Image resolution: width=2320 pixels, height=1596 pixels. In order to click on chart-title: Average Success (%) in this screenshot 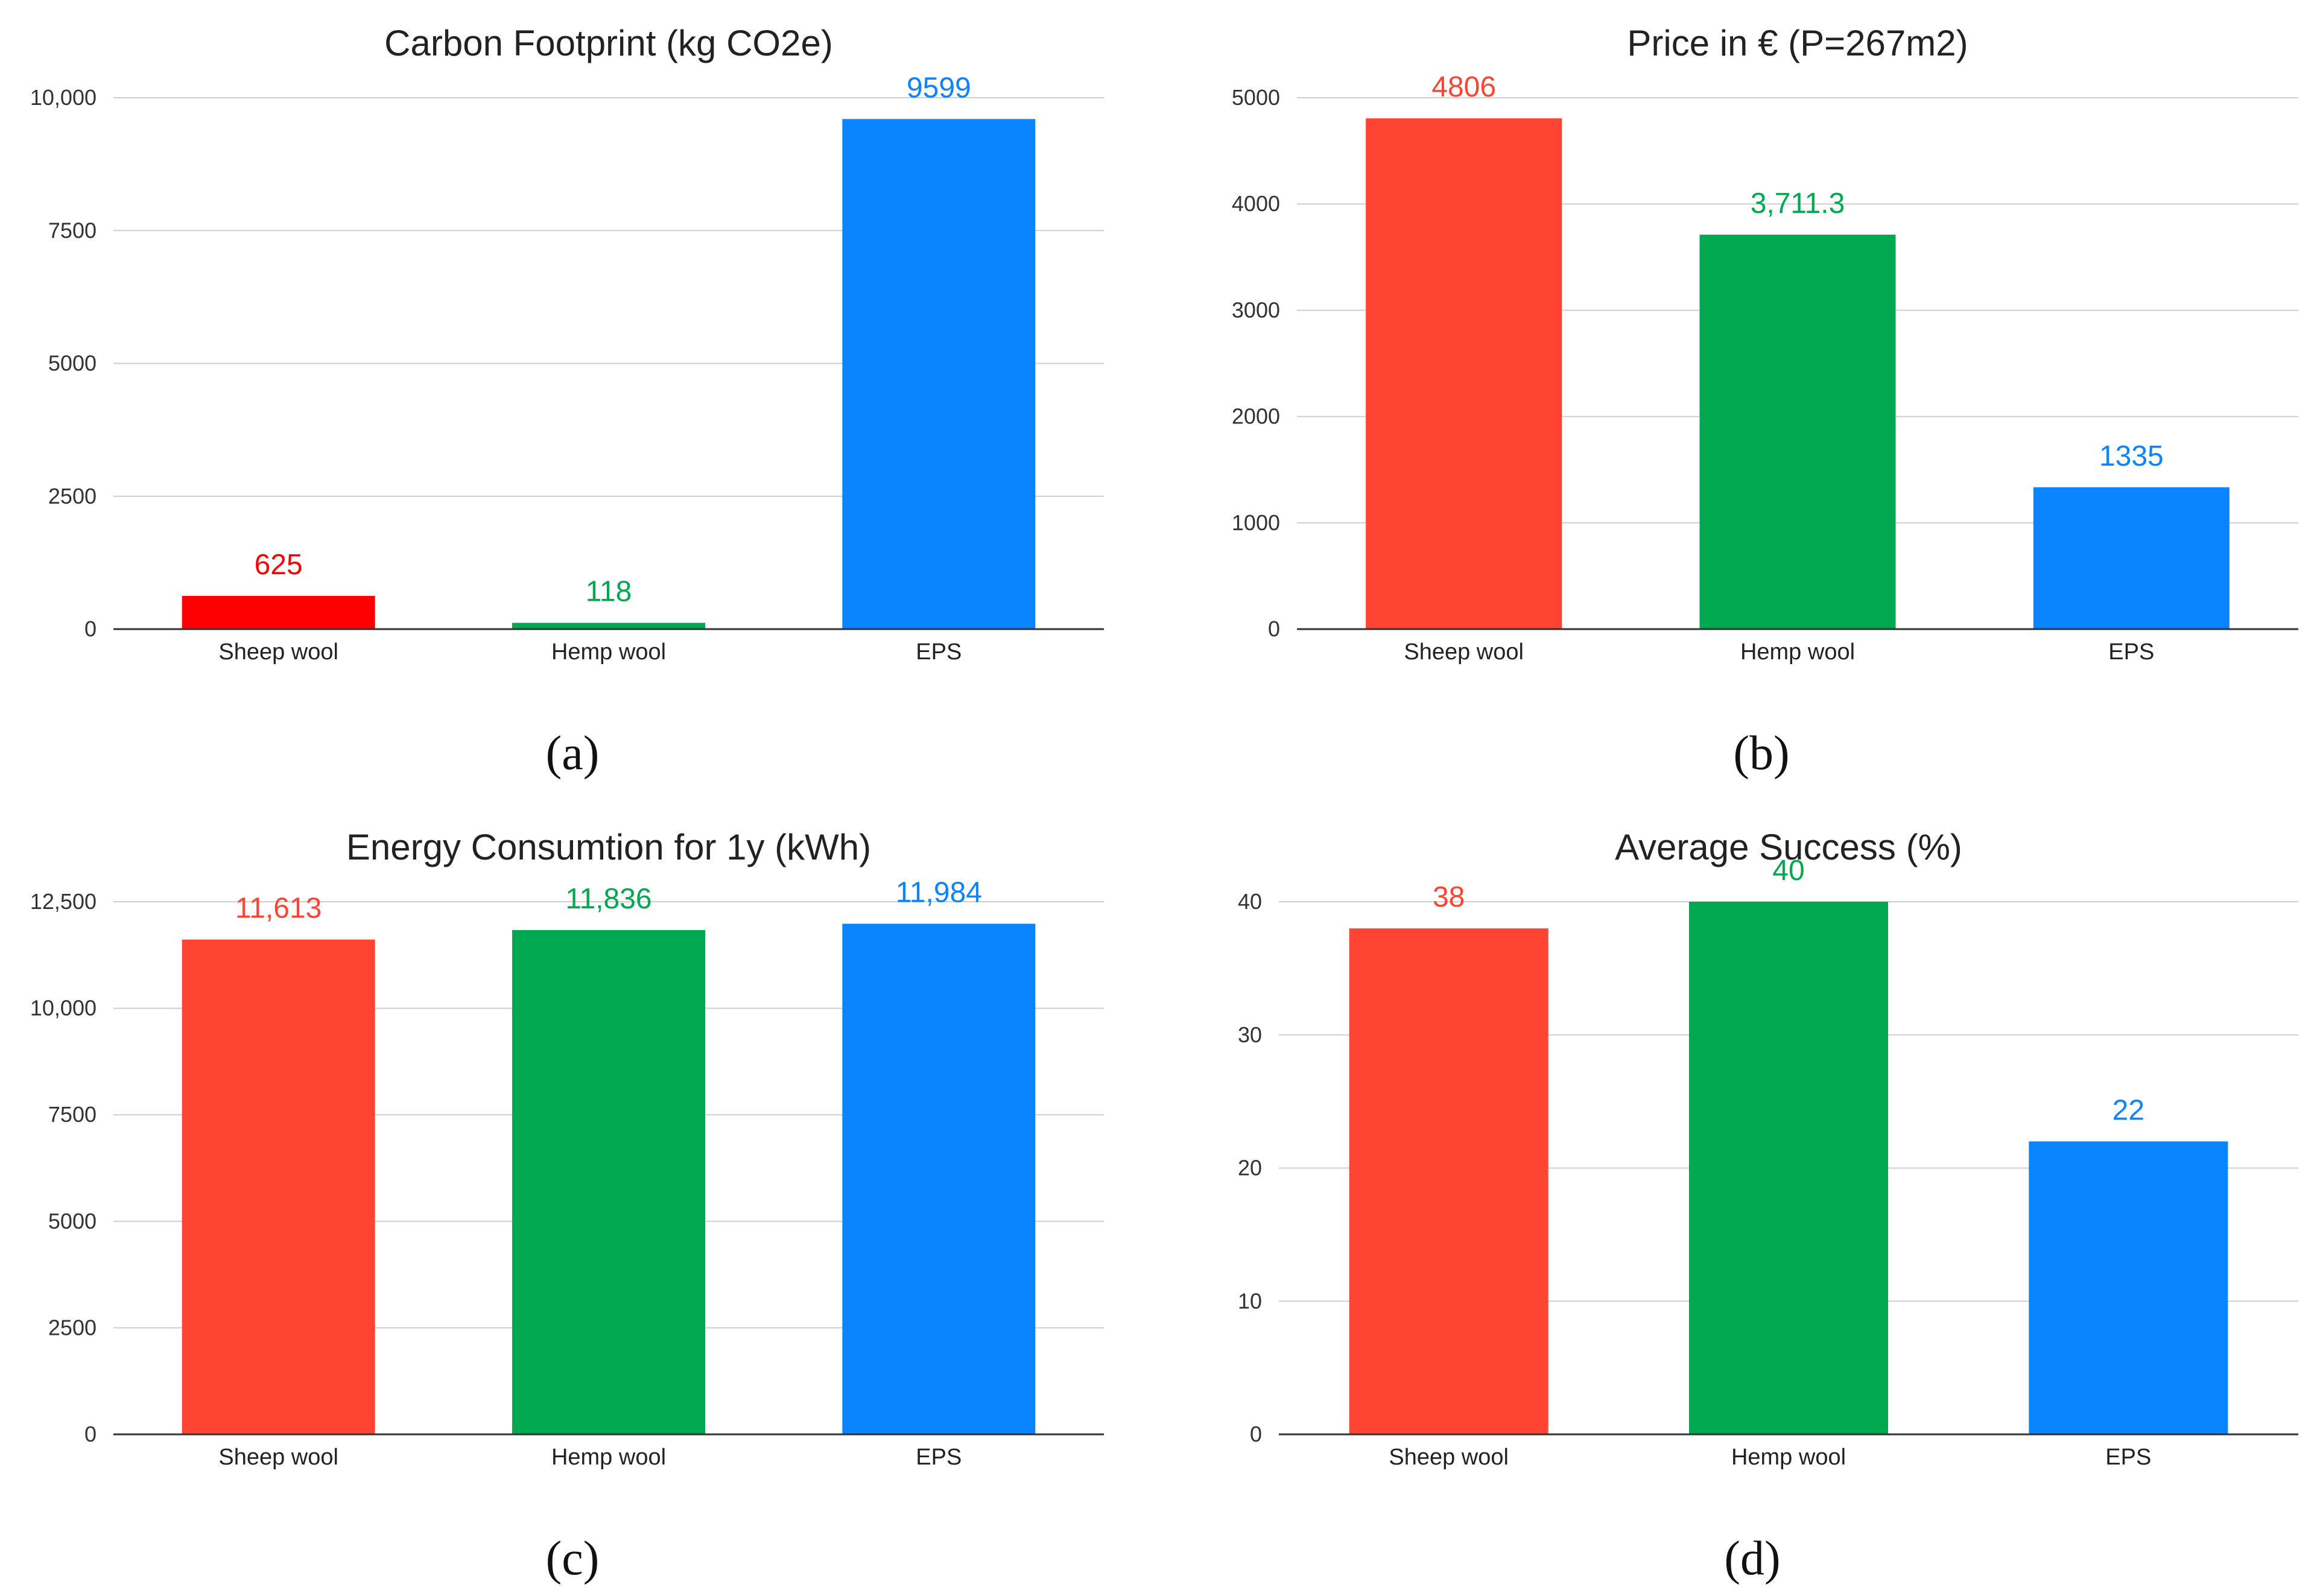, I will do `click(1788, 847)`.